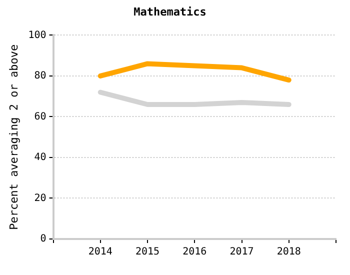 This screenshot has width=350, height=275. Describe the element at coordinates (13, 137) in the screenshot. I see `y-axis-title: Percent averaging 2 or above` at that location.